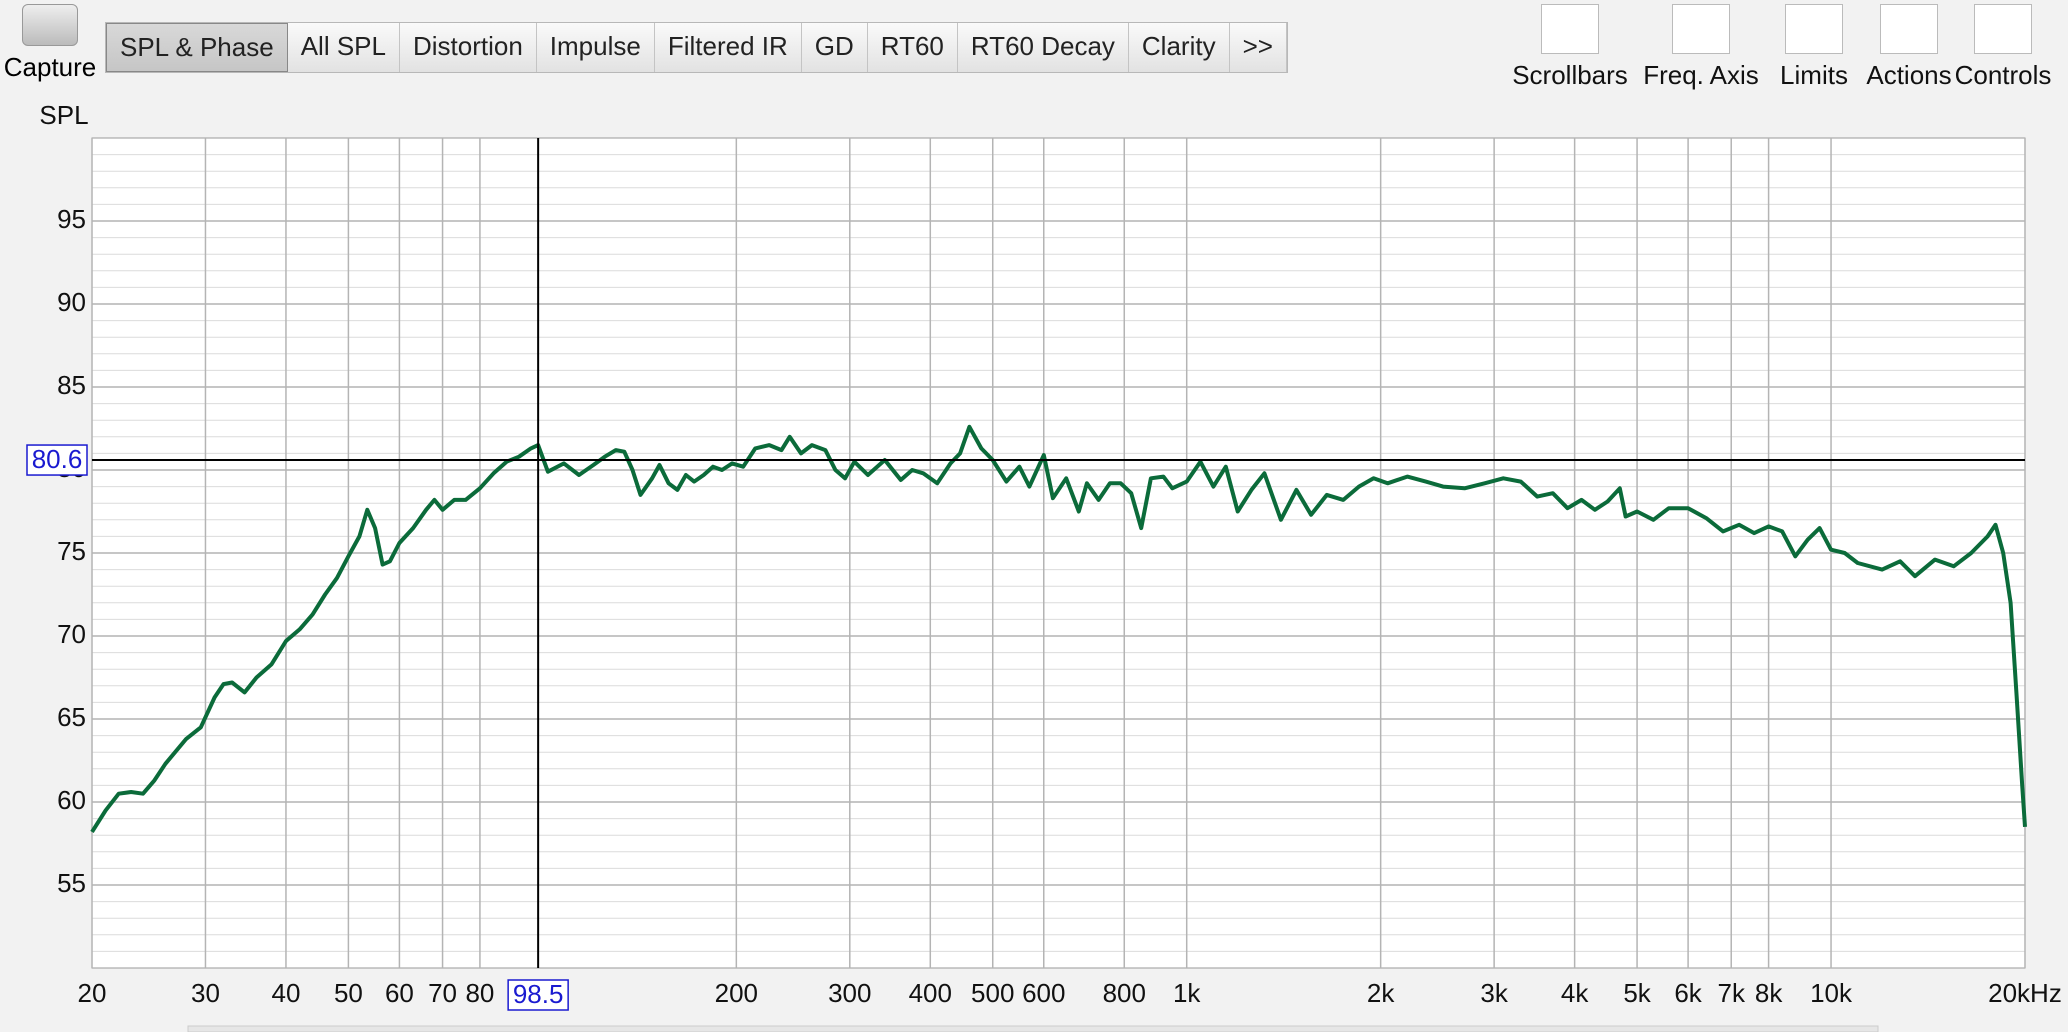 This screenshot has height=1032, width=2068. I want to click on tab: RT60 Decay, so click(1043, 47).